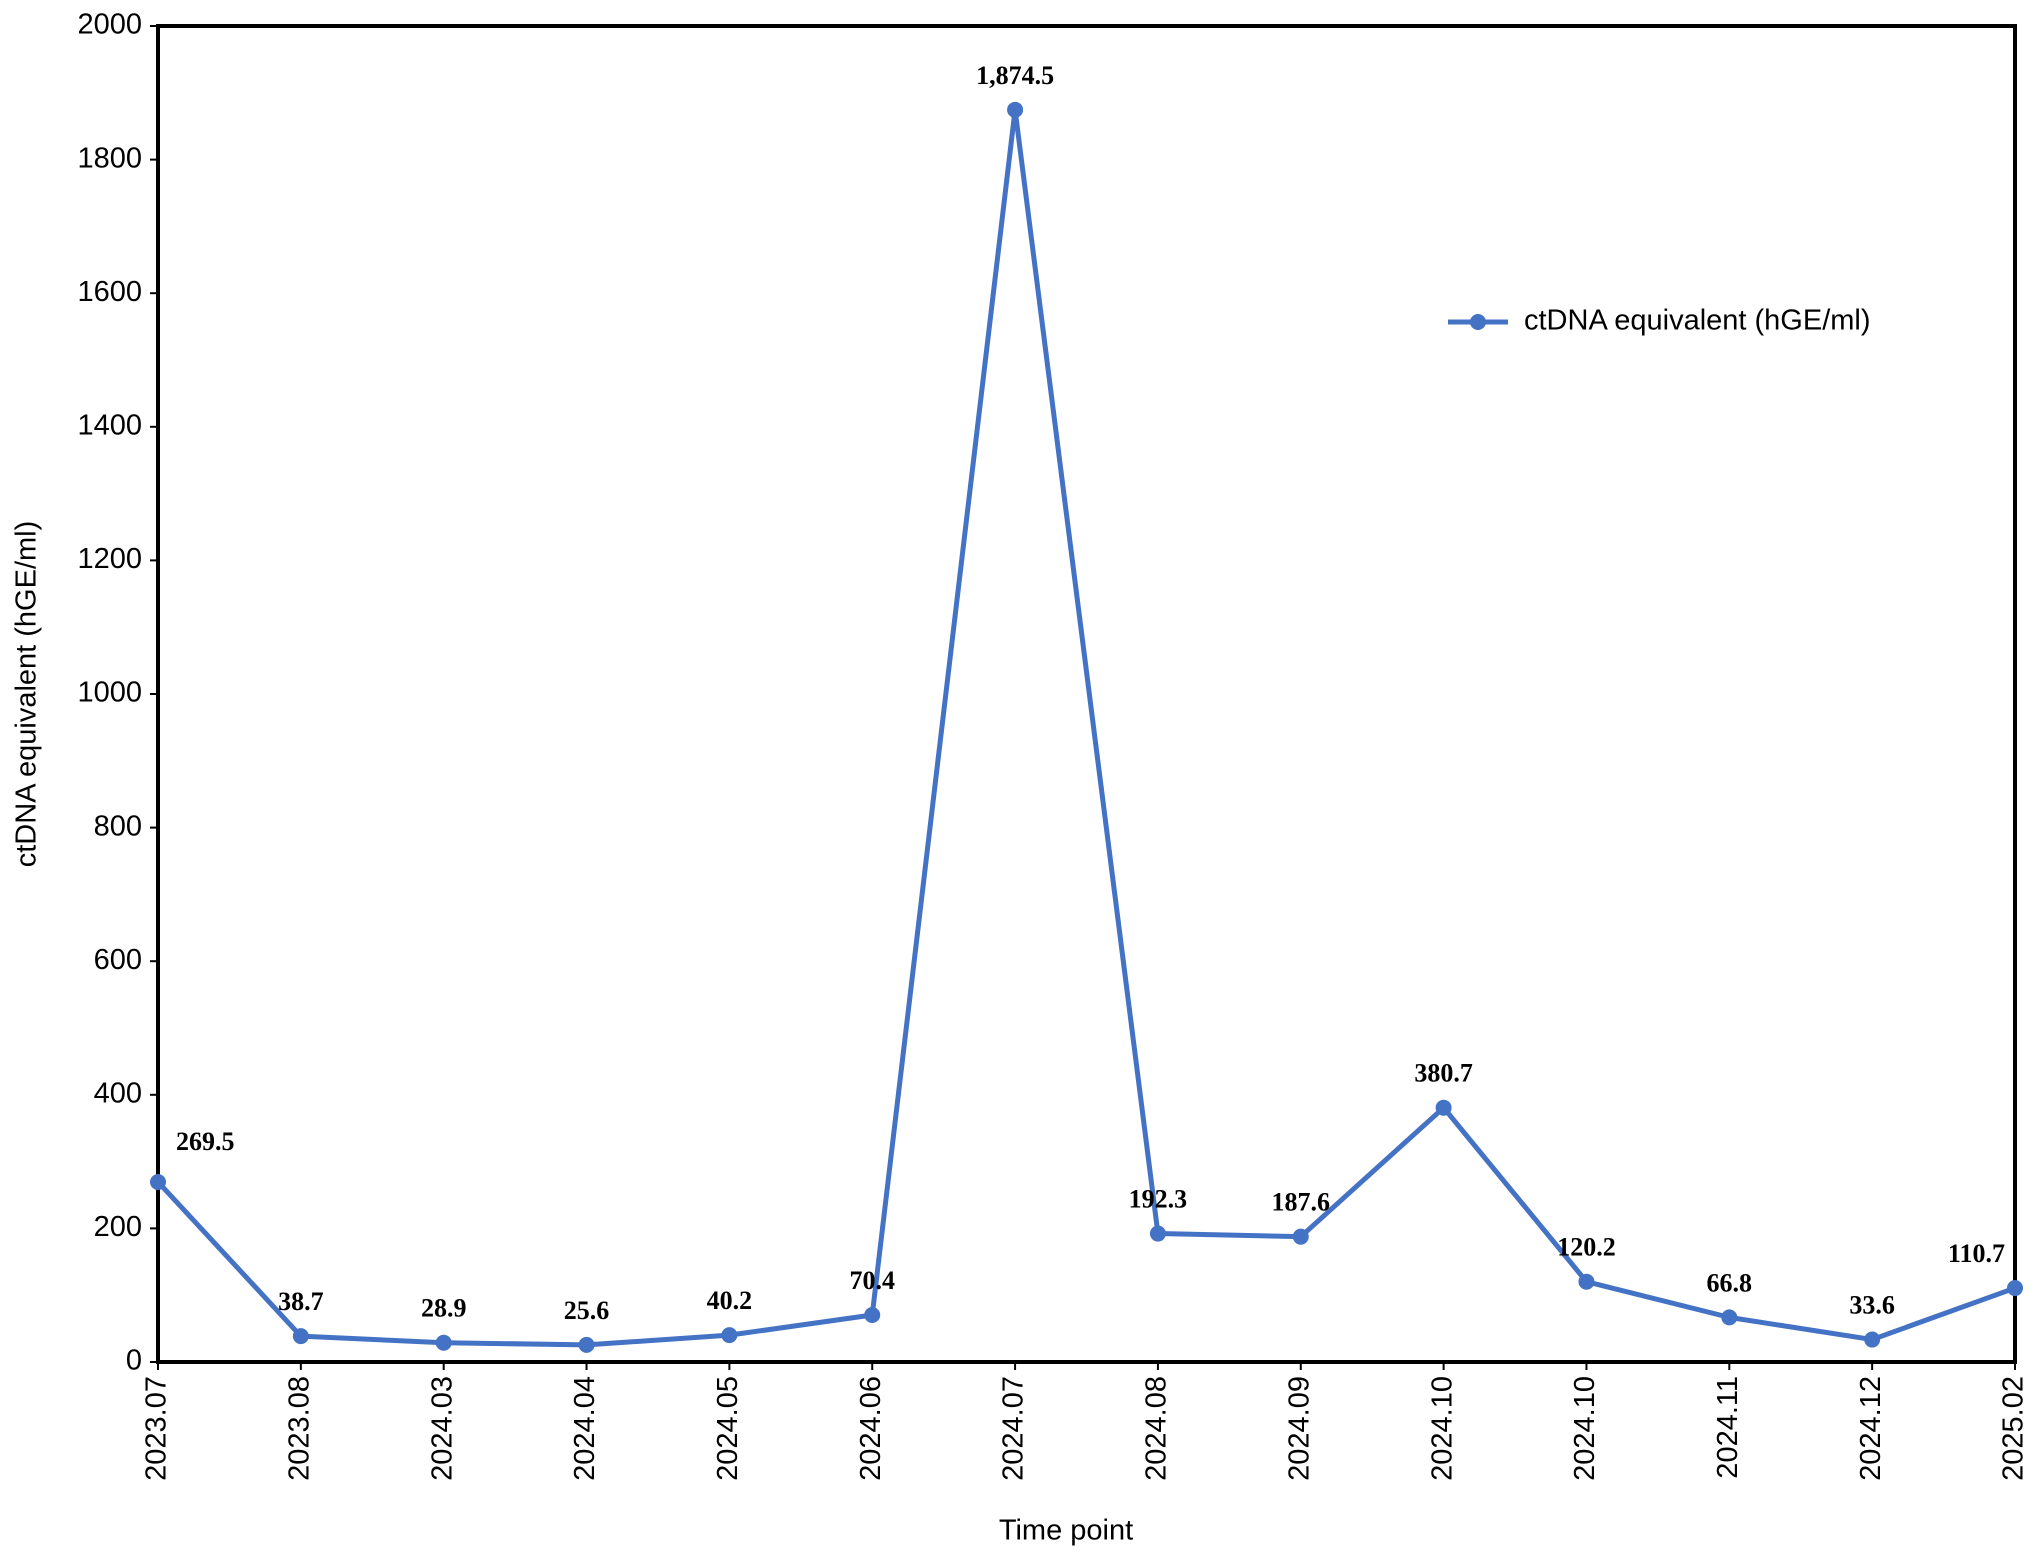  Describe the element at coordinates (1728, 1427) in the screenshot. I see `x-tick-label: 2024.11` at that location.